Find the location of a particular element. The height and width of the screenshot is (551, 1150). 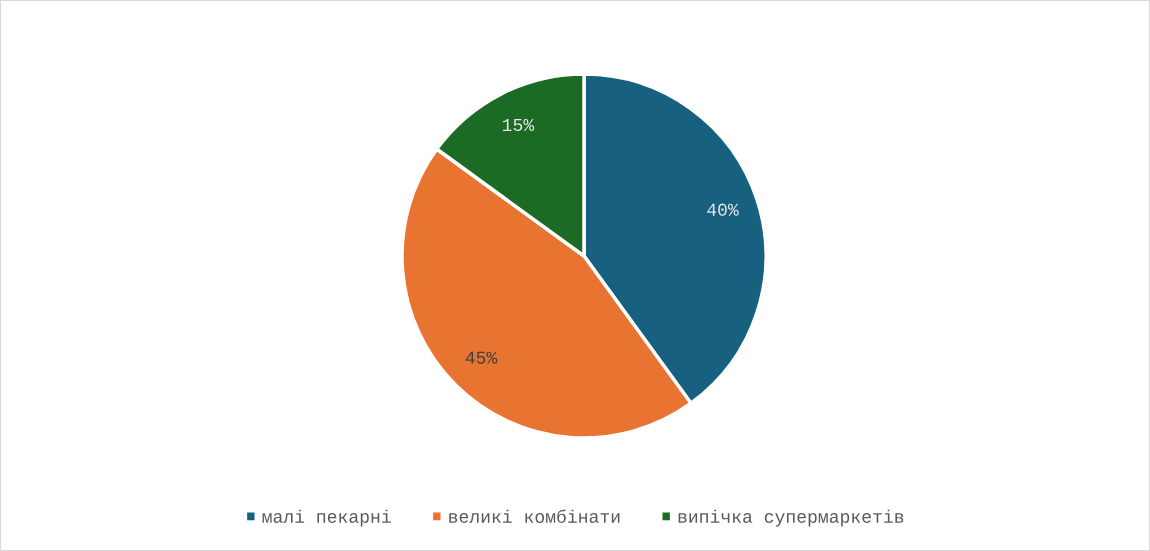

data-label: 15% is located at coordinates (518, 125).